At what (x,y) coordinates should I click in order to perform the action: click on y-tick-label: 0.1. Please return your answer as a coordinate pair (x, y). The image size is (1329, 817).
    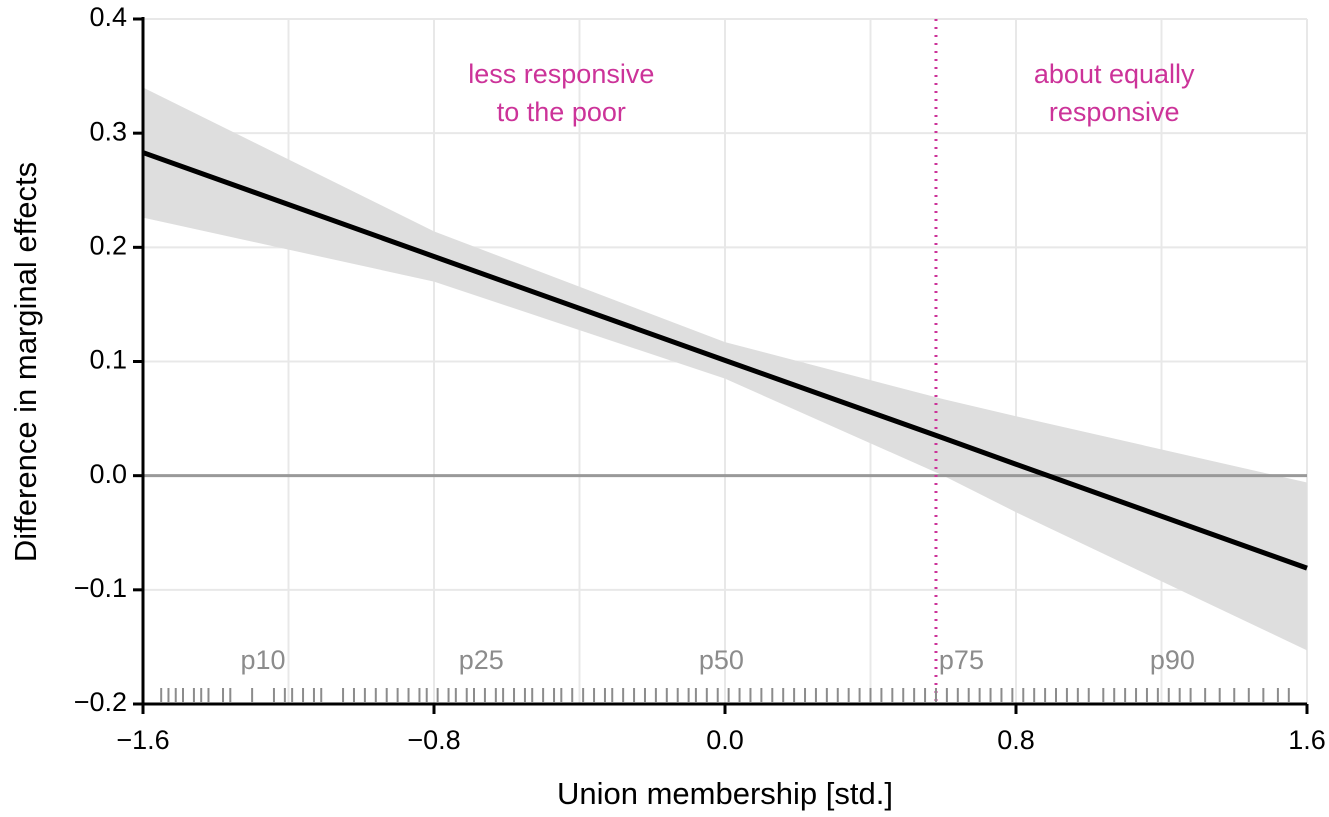
    Looking at the image, I should click on (108, 360).